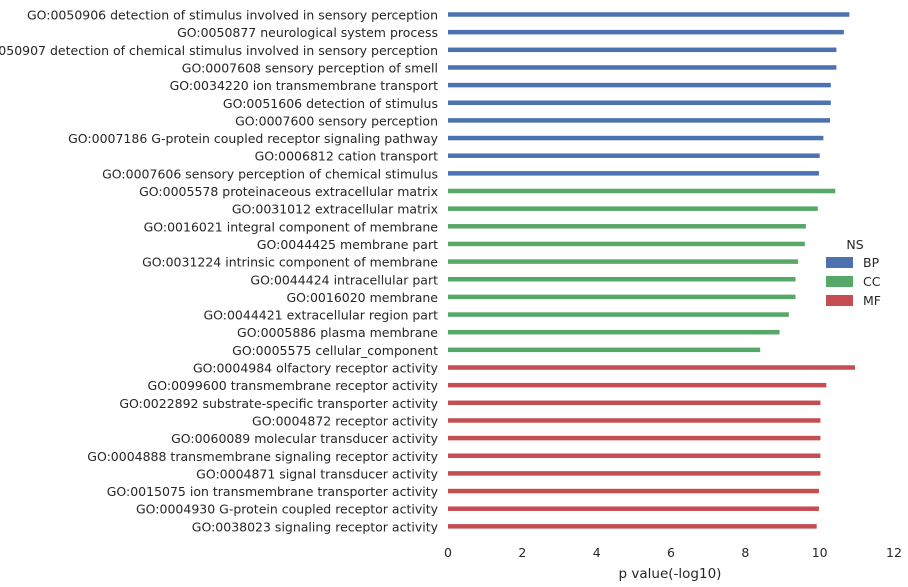 The width and height of the screenshot is (908, 587). What do you see at coordinates (337, 332) in the screenshot?
I see `category-label: GO:0005886 plasma membrane` at bounding box center [337, 332].